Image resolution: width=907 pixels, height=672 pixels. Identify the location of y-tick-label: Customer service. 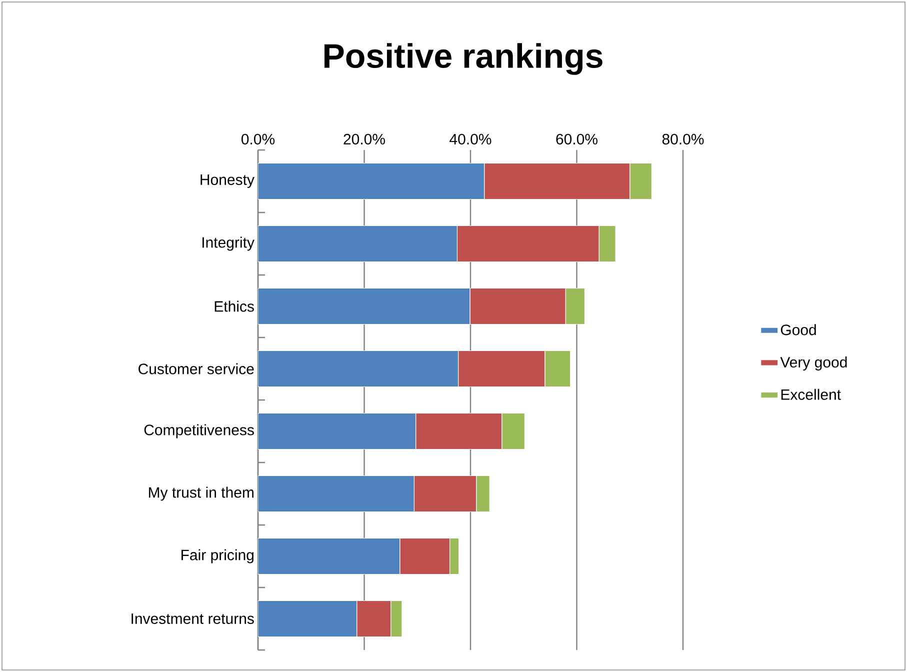
(196, 368).